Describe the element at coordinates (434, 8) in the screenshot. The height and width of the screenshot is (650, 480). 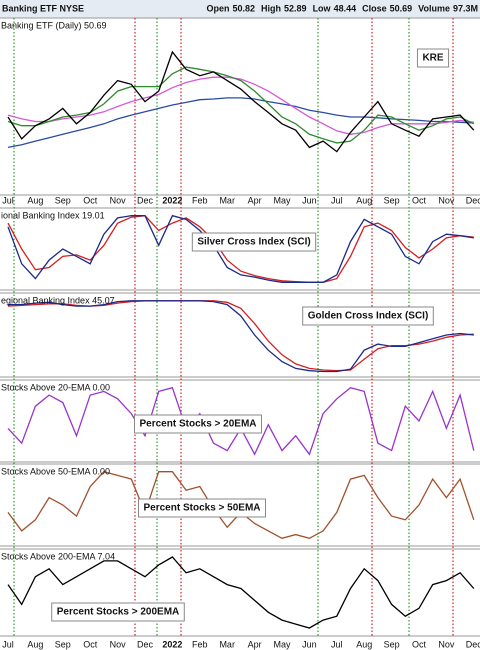
I see `stat-label: Volume` at that location.